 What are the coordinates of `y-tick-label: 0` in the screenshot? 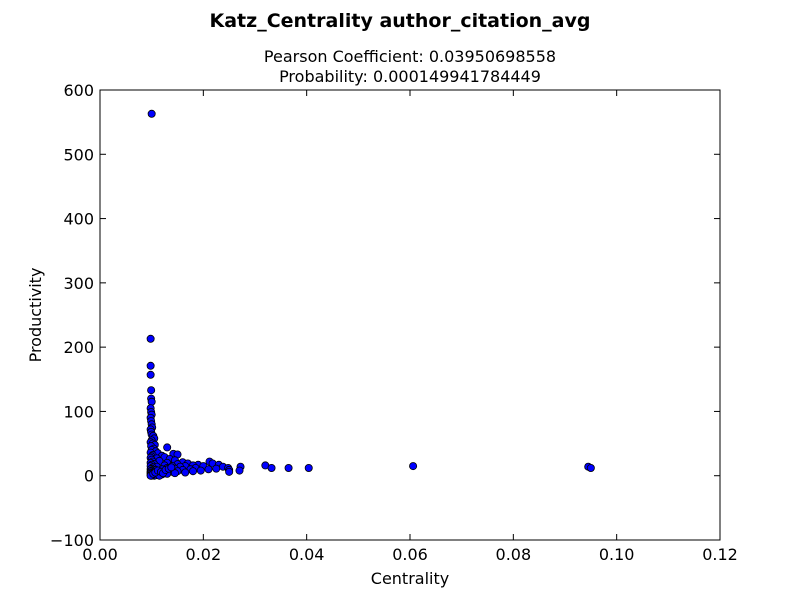 It's located at (89, 476).